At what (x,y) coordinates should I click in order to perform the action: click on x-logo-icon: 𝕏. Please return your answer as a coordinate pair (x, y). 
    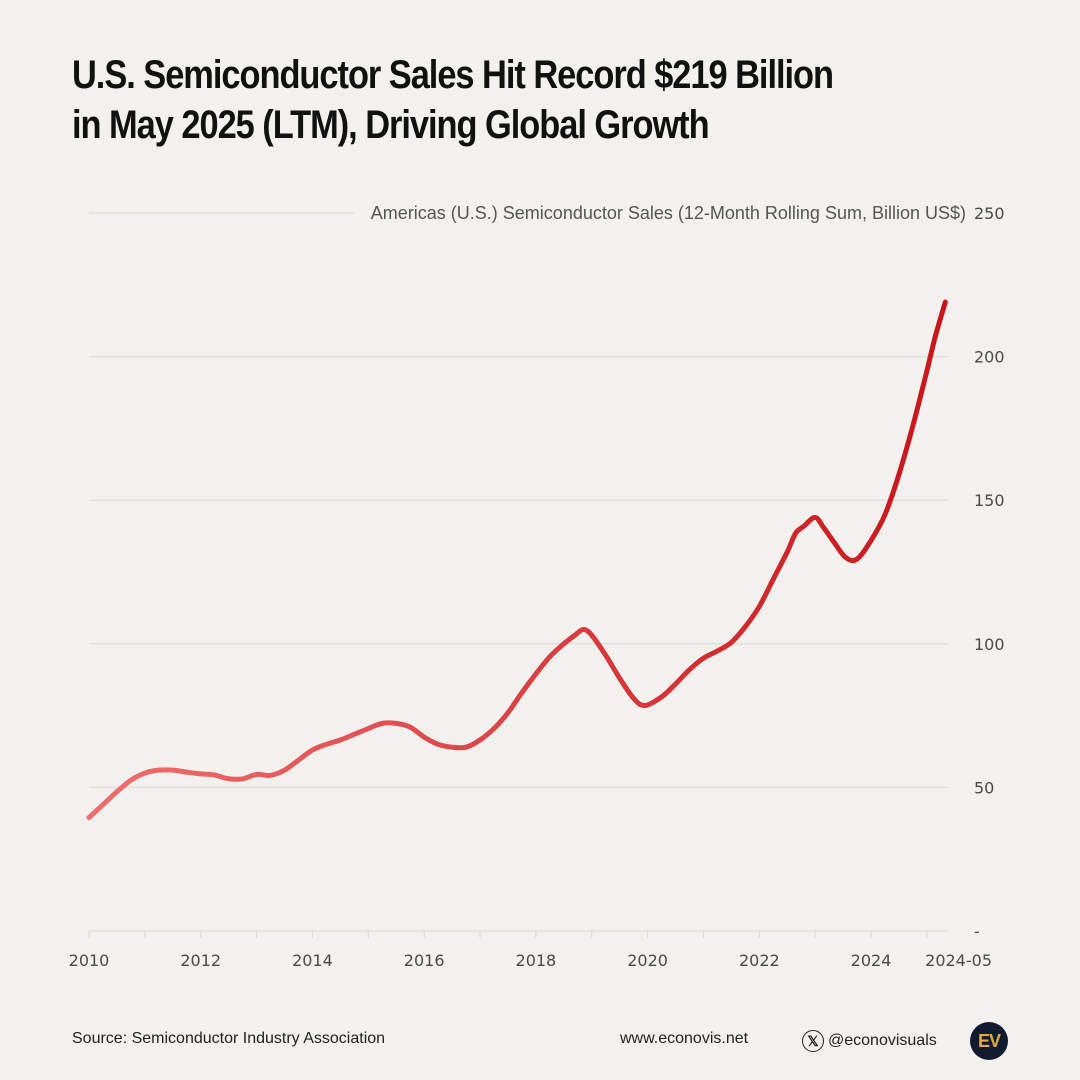
    Looking at the image, I should click on (813, 1041).